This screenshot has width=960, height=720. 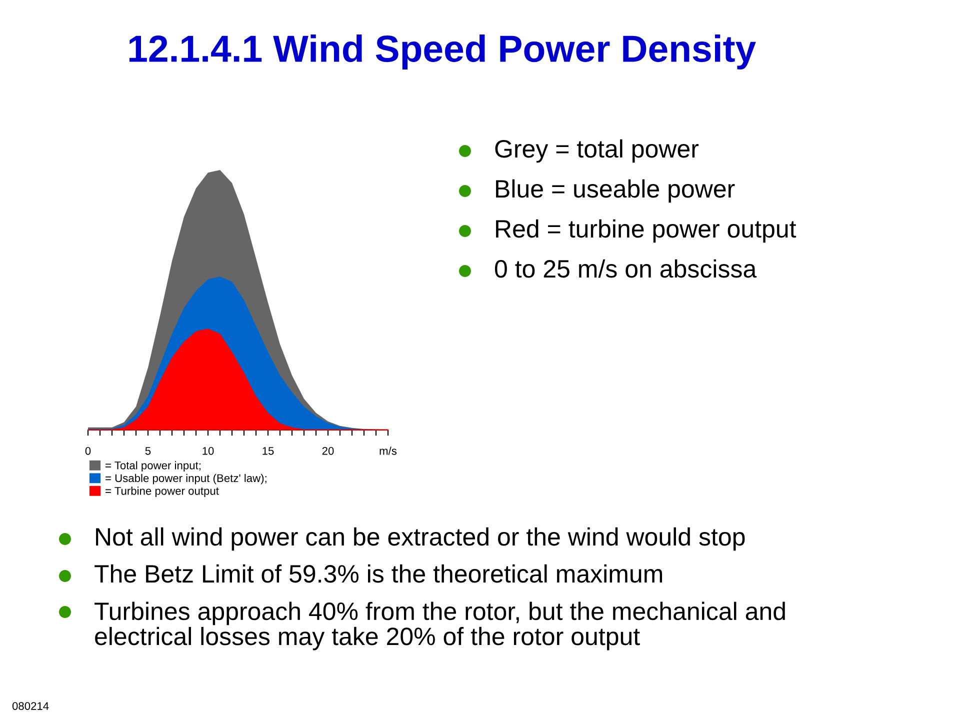 What do you see at coordinates (162, 492) in the screenshot?
I see `legend-label: = Turbine power output` at bounding box center [162, 492].